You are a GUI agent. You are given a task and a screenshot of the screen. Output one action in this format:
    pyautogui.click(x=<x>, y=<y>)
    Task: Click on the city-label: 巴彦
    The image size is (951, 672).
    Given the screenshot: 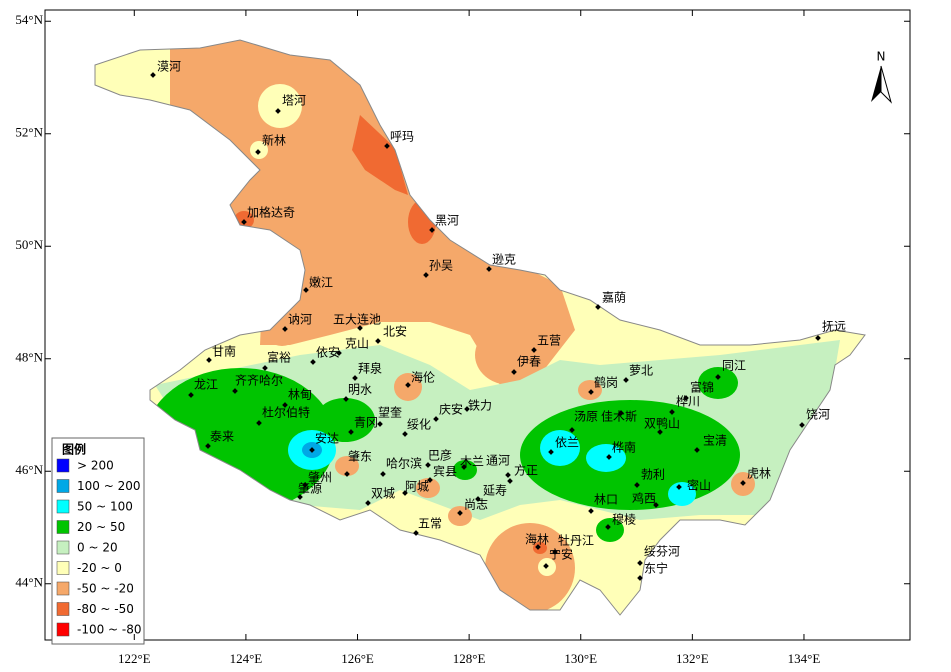 What is the action you would take?
    pyautogui.click(x=440, y=455)
    